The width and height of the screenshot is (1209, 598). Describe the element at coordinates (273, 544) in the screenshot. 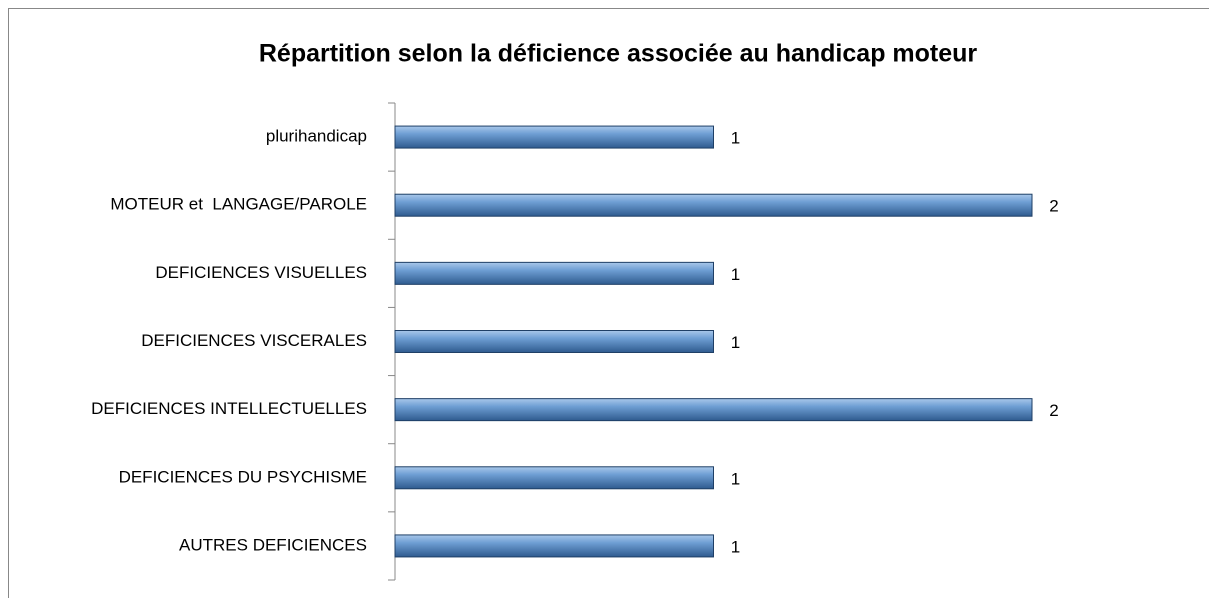

I see `category-label: AUTRES DEFICIENCES` at that location.